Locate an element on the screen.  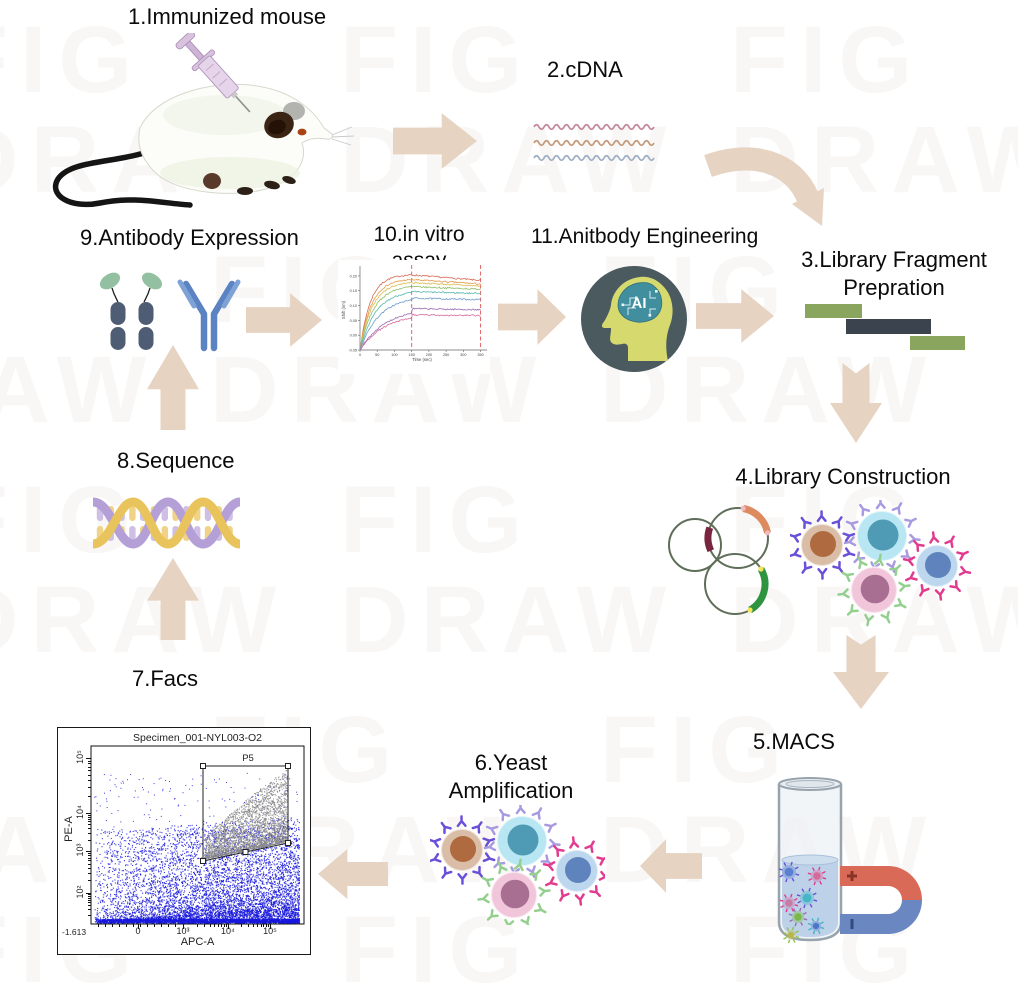
svg-text: 200 is located at coordinates (429, 355).